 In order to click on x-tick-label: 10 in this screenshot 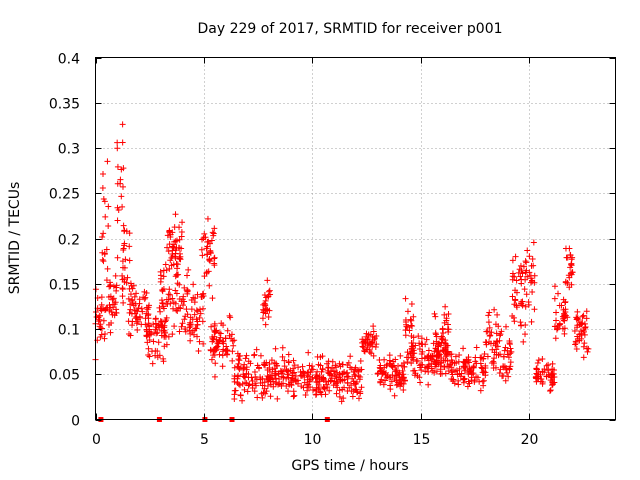, I will do `click(313, 440)`.